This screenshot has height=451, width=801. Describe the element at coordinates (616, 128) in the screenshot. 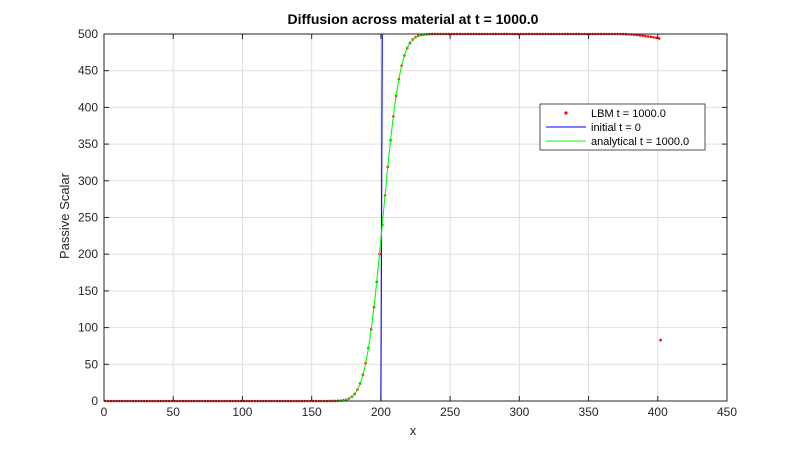

I see `legend-label-initial: initial t = 0` at that location.